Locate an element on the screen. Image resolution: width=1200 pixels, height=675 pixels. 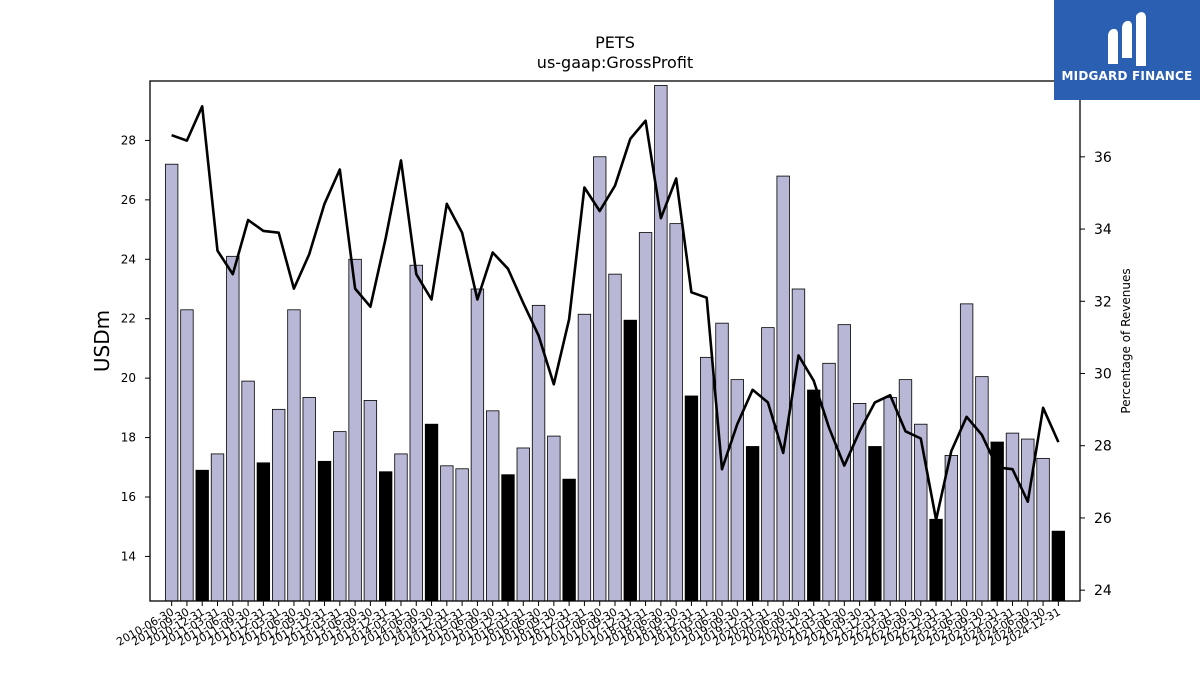
y-right-tick-label: 34 is located at coordinates (1103, 230).